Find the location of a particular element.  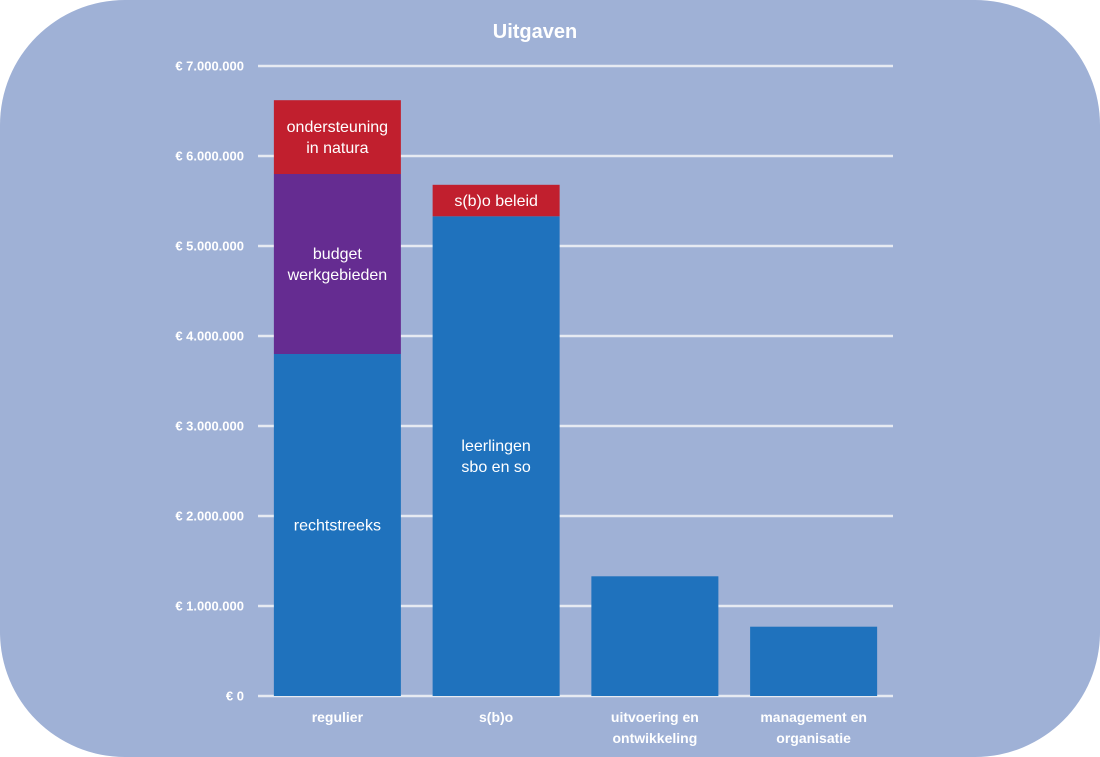

x-category-label: uitvoering en is located at coordinates (655, 717).